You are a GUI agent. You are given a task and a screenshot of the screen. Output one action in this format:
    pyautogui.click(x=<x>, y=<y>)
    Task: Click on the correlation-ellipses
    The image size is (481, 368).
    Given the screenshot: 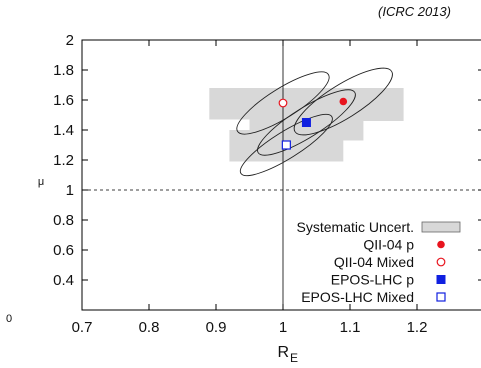 What is the action you would take?
    pyautogui.click(x=314, y=122)
    